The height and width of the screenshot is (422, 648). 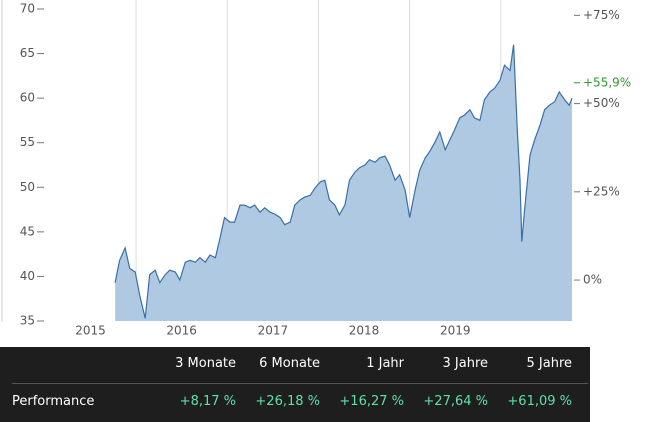 What do you see at coordinates (601, 191) in the screenshot?
I see `y2-tick-label: +25%` at bounding box center [601, 191].